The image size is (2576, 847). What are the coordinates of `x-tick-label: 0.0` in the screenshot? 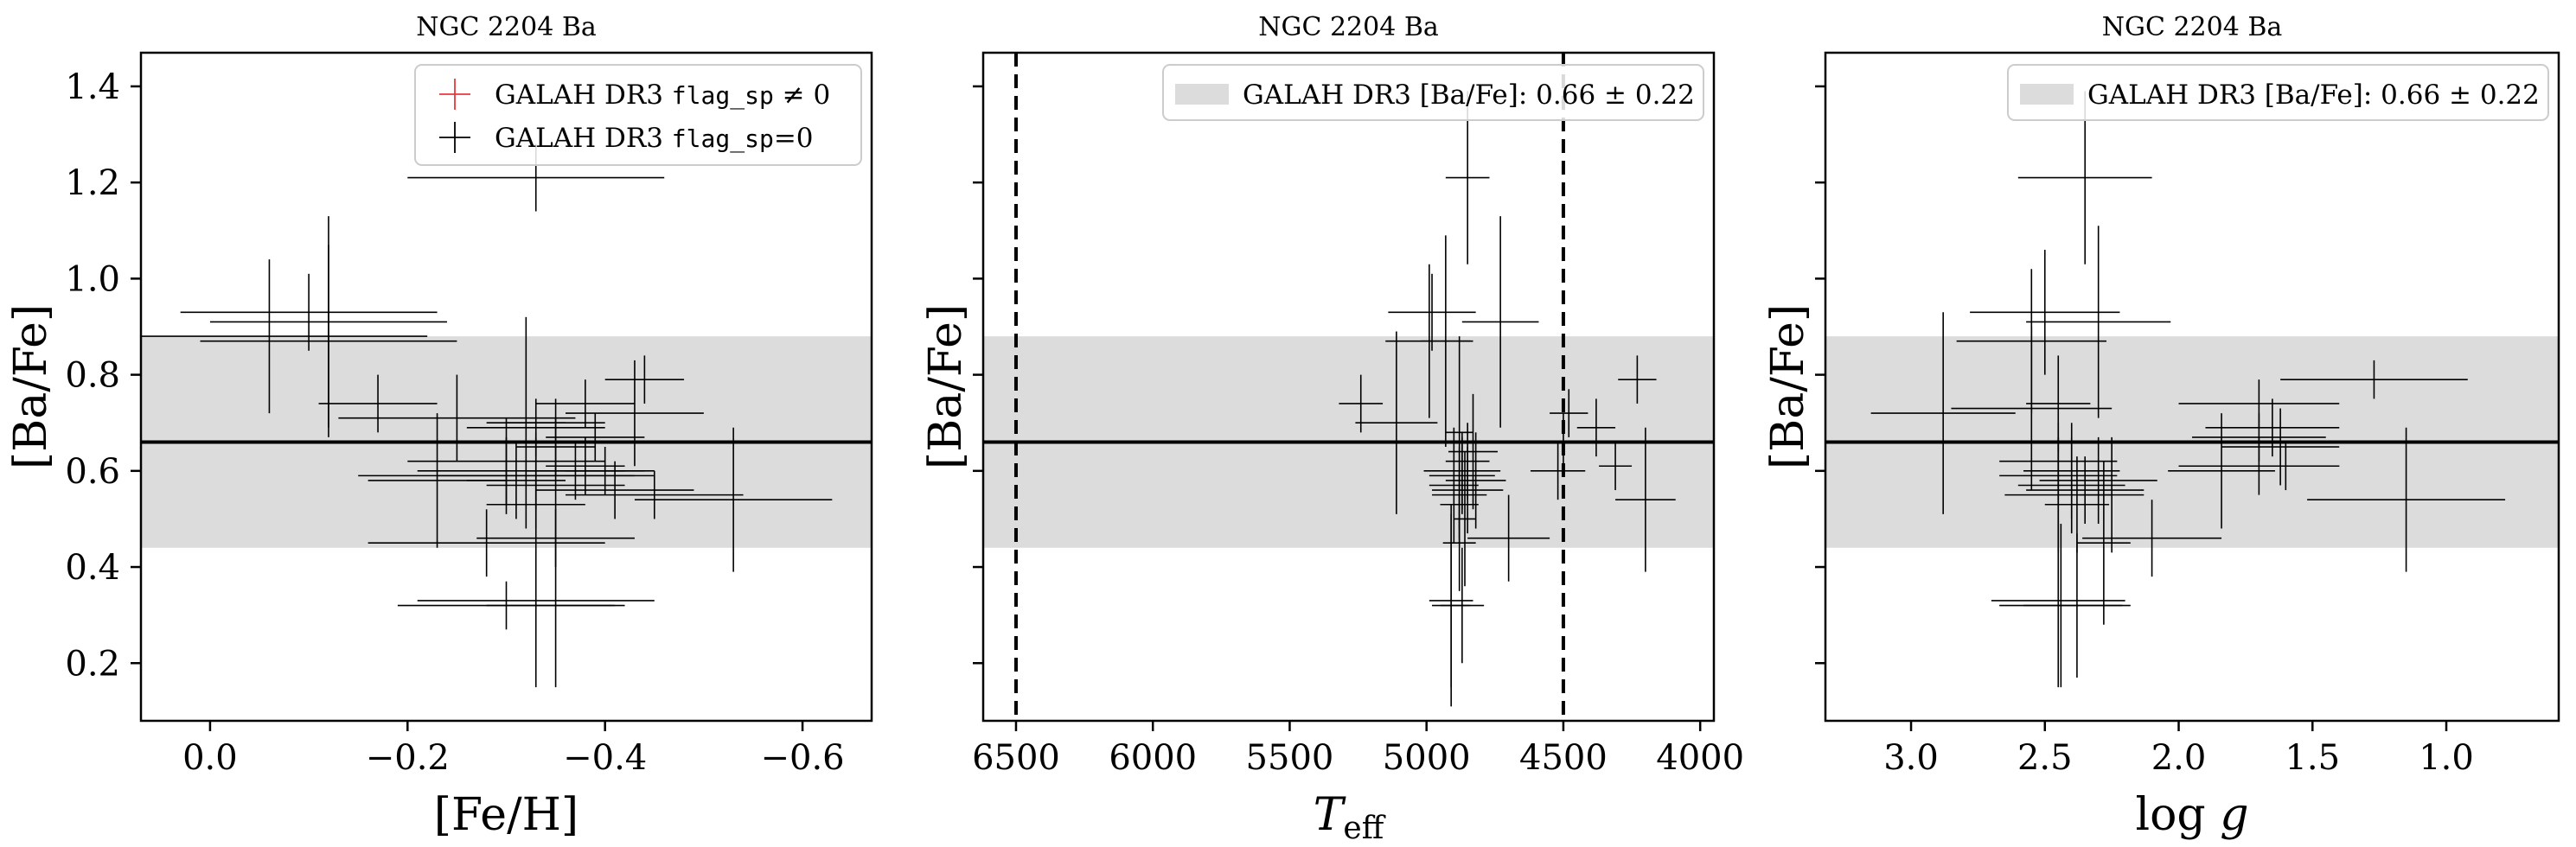 It's located at (210, 758).